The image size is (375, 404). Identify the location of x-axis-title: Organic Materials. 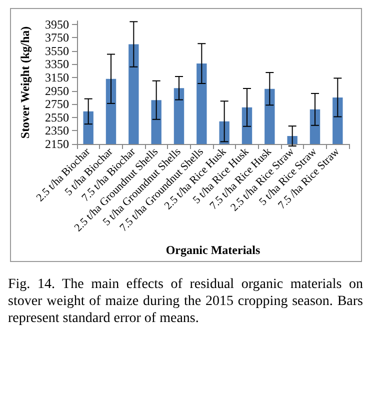
(213, 250).